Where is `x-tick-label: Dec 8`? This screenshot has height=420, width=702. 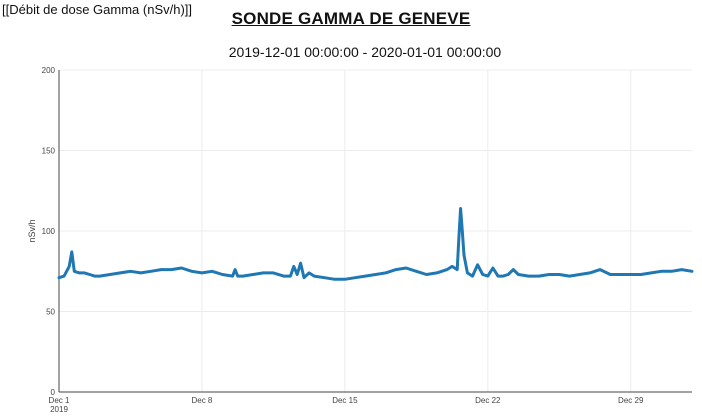 x-tick-label: Dec 8 is located at coordinates (201, 400).